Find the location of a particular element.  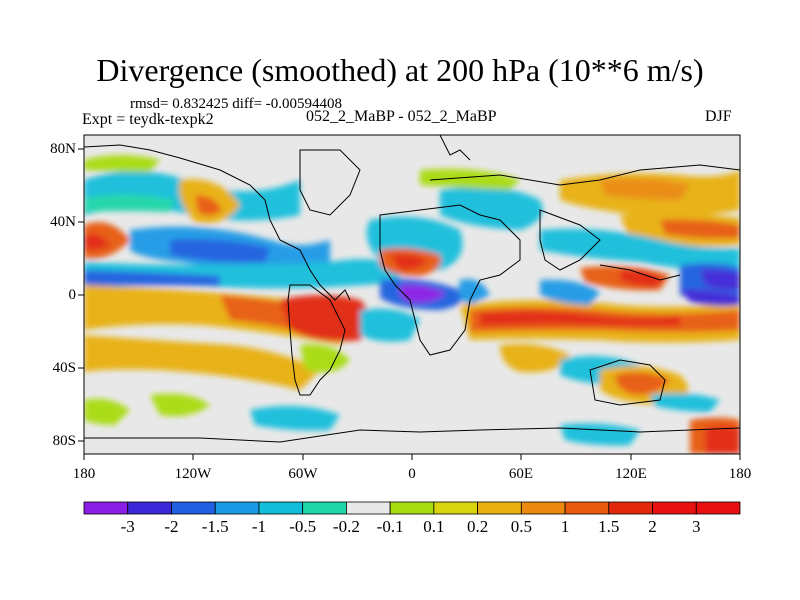

lat-label-0: 0 is located at coordinates (72, 295).